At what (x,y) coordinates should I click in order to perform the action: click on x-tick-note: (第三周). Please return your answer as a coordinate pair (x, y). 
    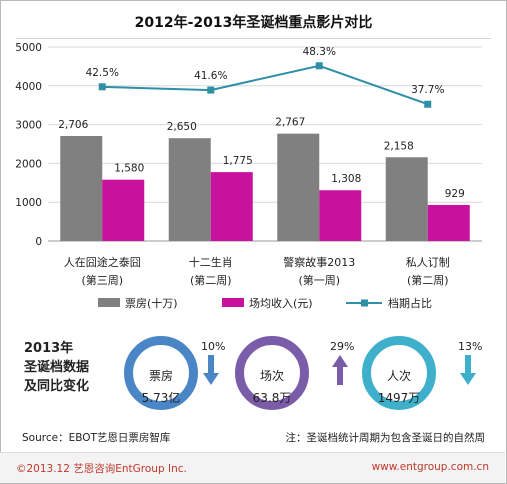
    Looking at the image, I should click on (102, 280).